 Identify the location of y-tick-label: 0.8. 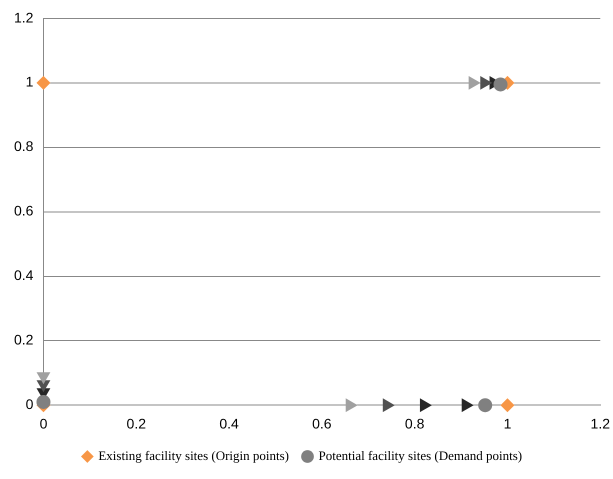
(24, 146).